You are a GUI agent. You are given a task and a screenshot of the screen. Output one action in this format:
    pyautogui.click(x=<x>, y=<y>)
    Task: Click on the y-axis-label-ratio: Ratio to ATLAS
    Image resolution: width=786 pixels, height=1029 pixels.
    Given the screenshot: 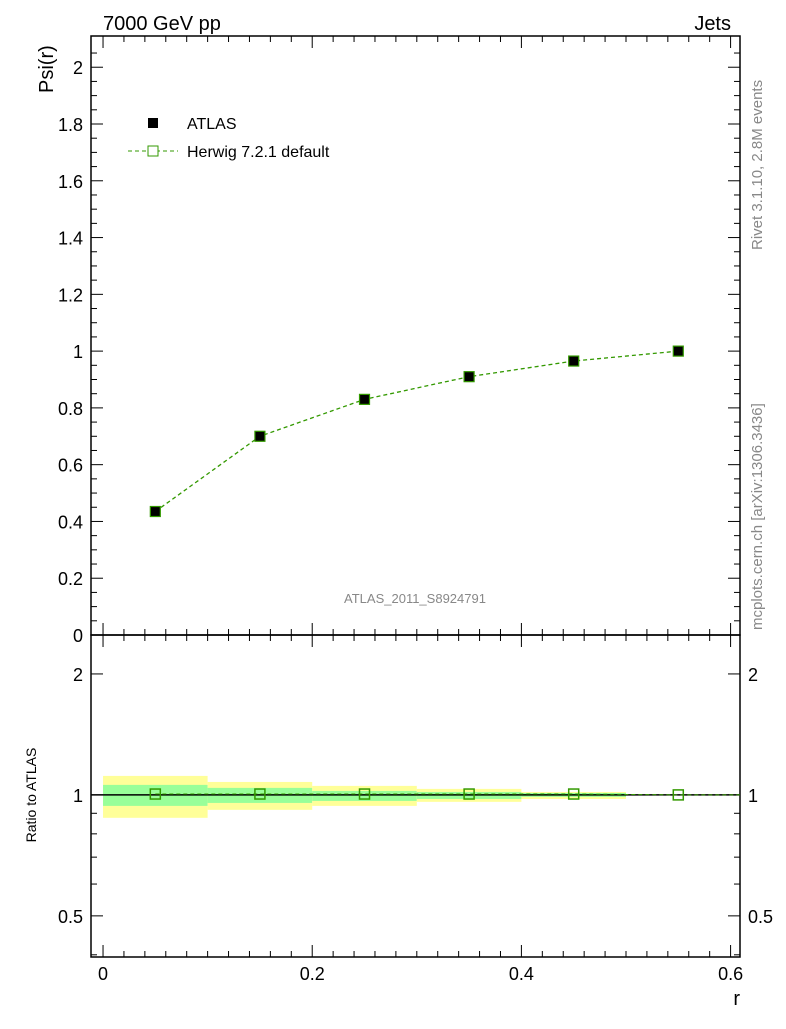 What is the action you would take?
    pyautogui.click(x=31, y=795)
    